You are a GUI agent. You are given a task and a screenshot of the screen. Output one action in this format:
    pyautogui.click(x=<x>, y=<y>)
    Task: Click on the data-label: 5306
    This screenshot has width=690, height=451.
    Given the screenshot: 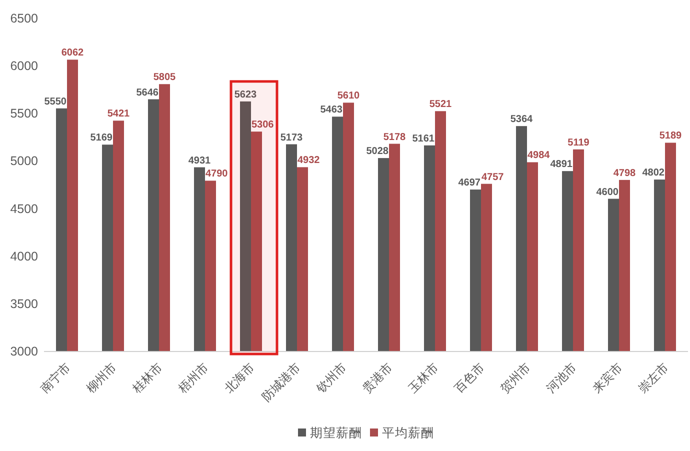 What is the action you would take?
    pyautogui.click(x=263, y=125)
    